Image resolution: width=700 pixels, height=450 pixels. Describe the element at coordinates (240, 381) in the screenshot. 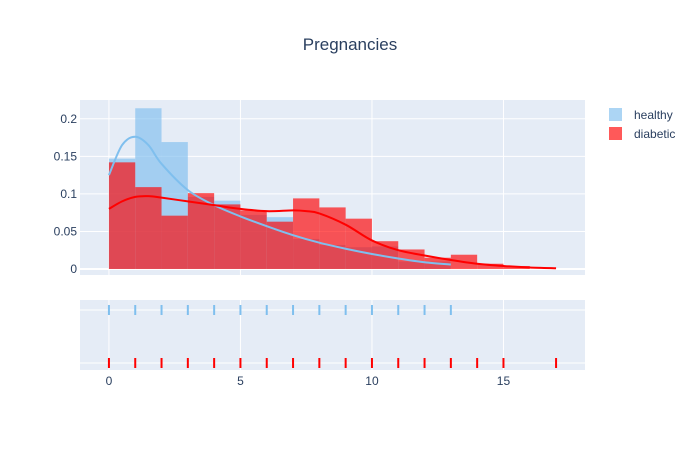

I see `x-tick-label: 5` at that location.